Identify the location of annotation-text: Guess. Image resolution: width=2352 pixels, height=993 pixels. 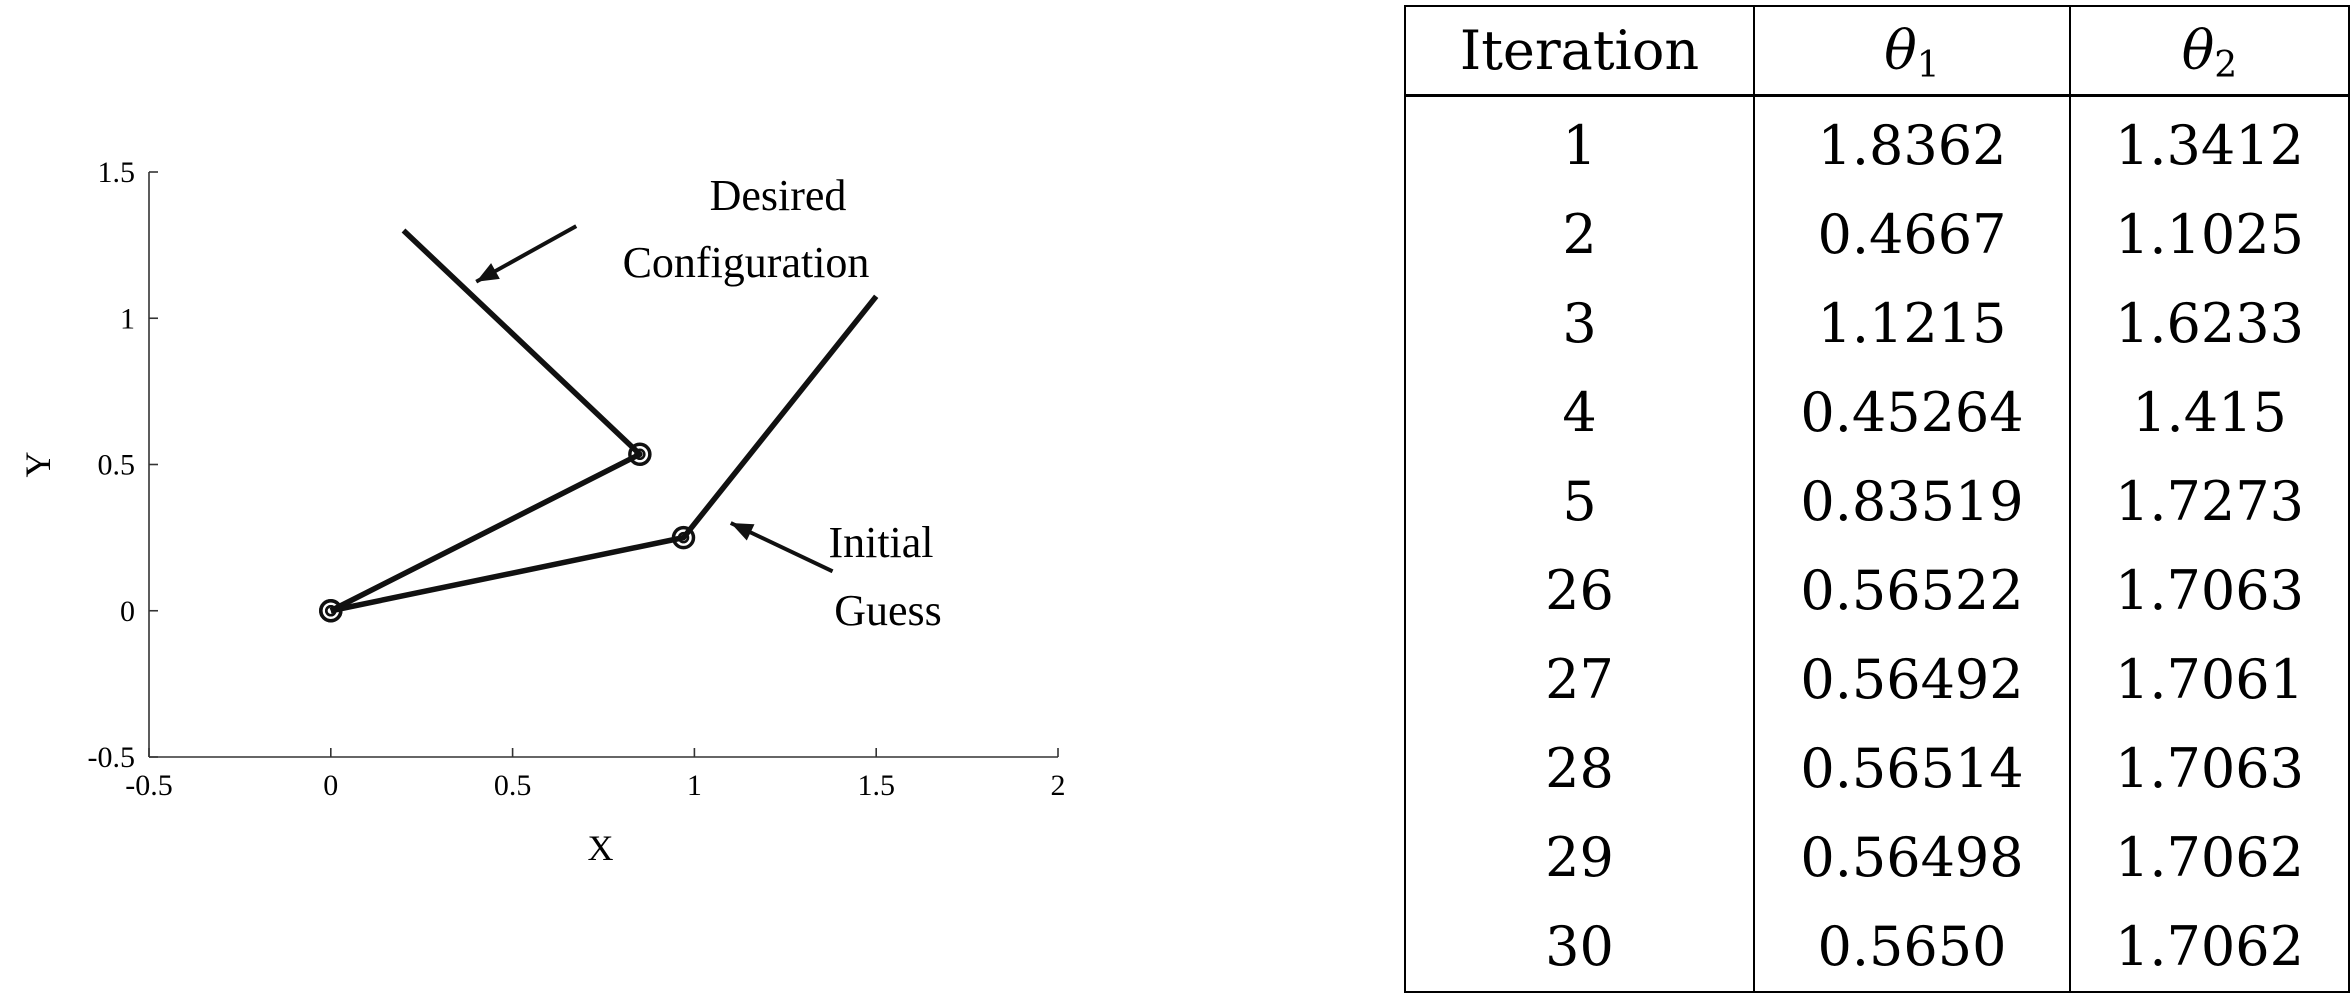
(888, 610).